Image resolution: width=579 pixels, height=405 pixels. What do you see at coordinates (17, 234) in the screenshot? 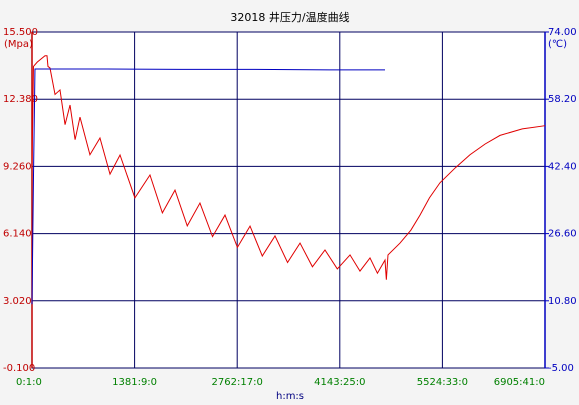
I see `y-tick-label: 6.140` at bounding box center [17, 234].